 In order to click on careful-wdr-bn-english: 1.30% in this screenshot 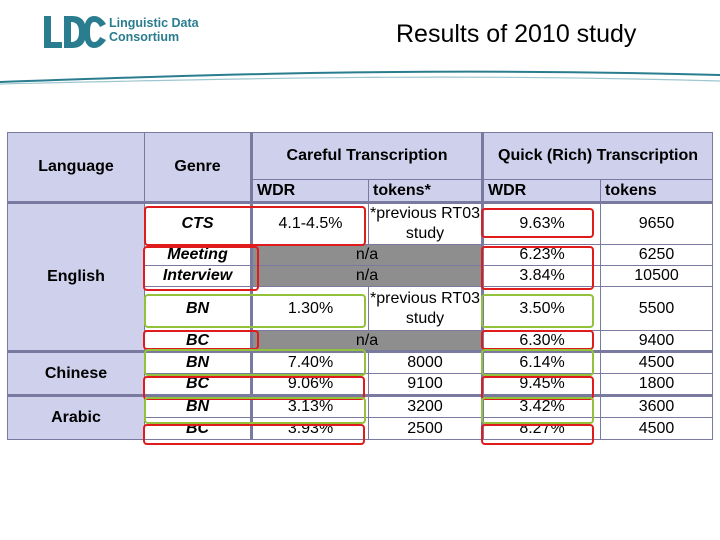, I will do `click(310, 308)`.